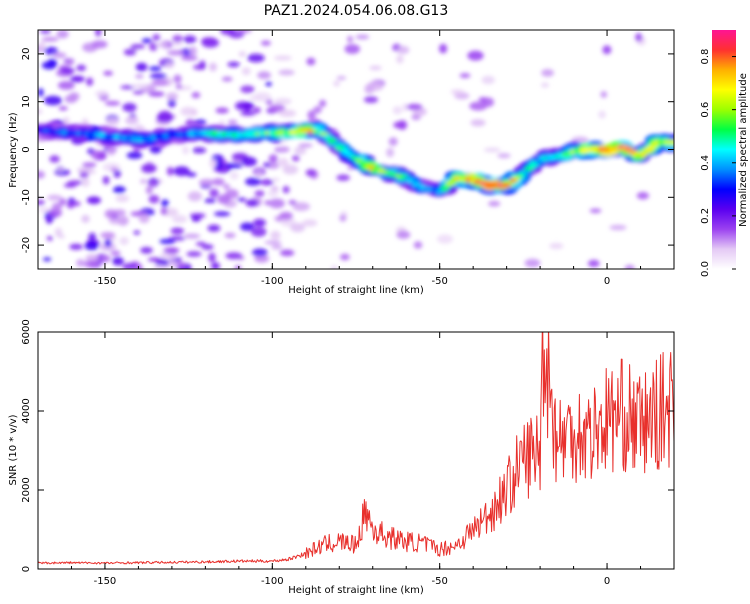 The image size is (750, 604). Describe the element at coordinates (671, 142) in the screenshot. I see `ridge-blob` at that location.